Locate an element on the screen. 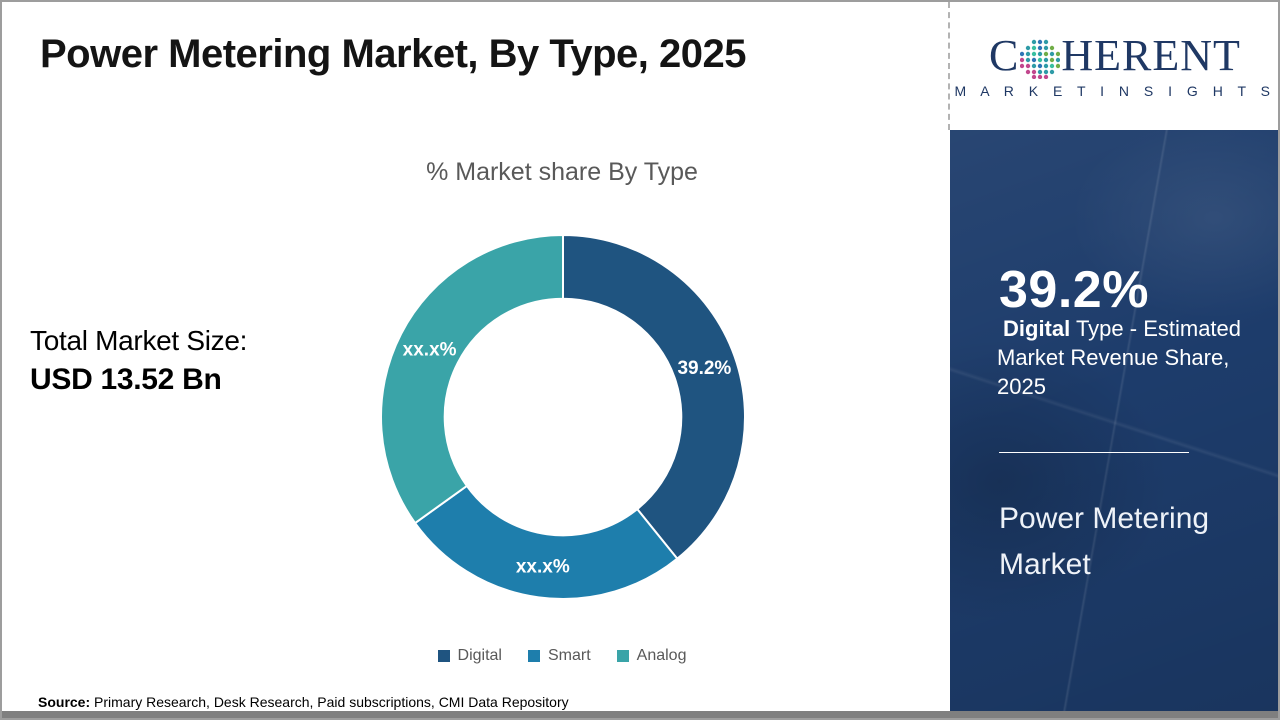 This screenshot has width=1280, height=720. donut-chart: 39.2% xx.x% xx.x% is located at coordinates (563, 416).